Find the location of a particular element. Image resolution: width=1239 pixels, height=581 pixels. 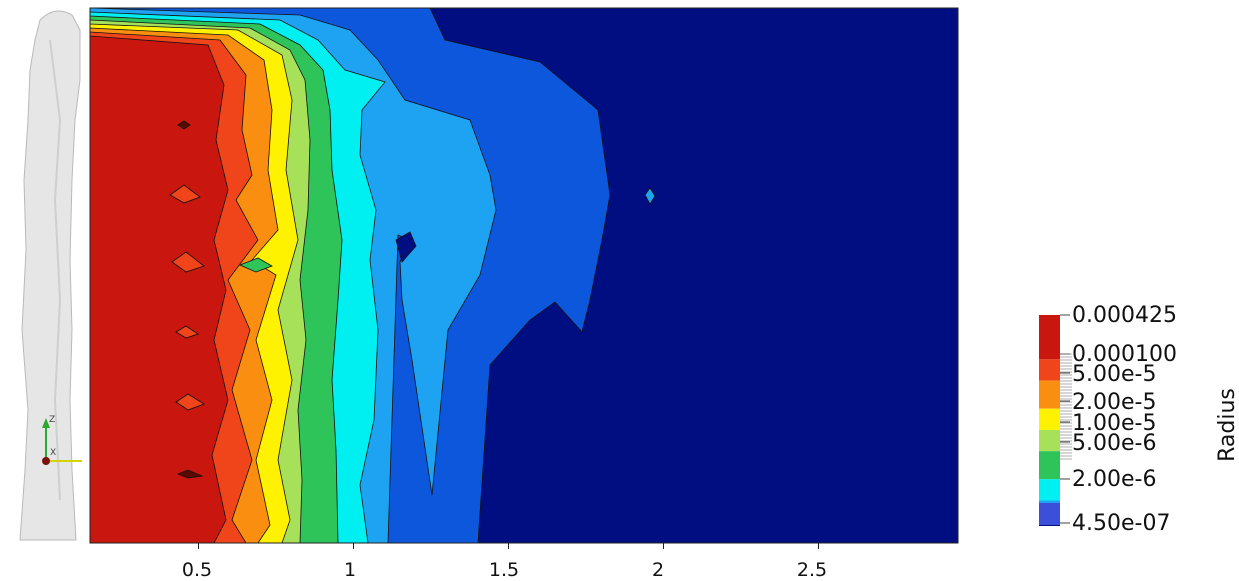

x-tick-label: 2.5 is located at coordinates (812, 570).